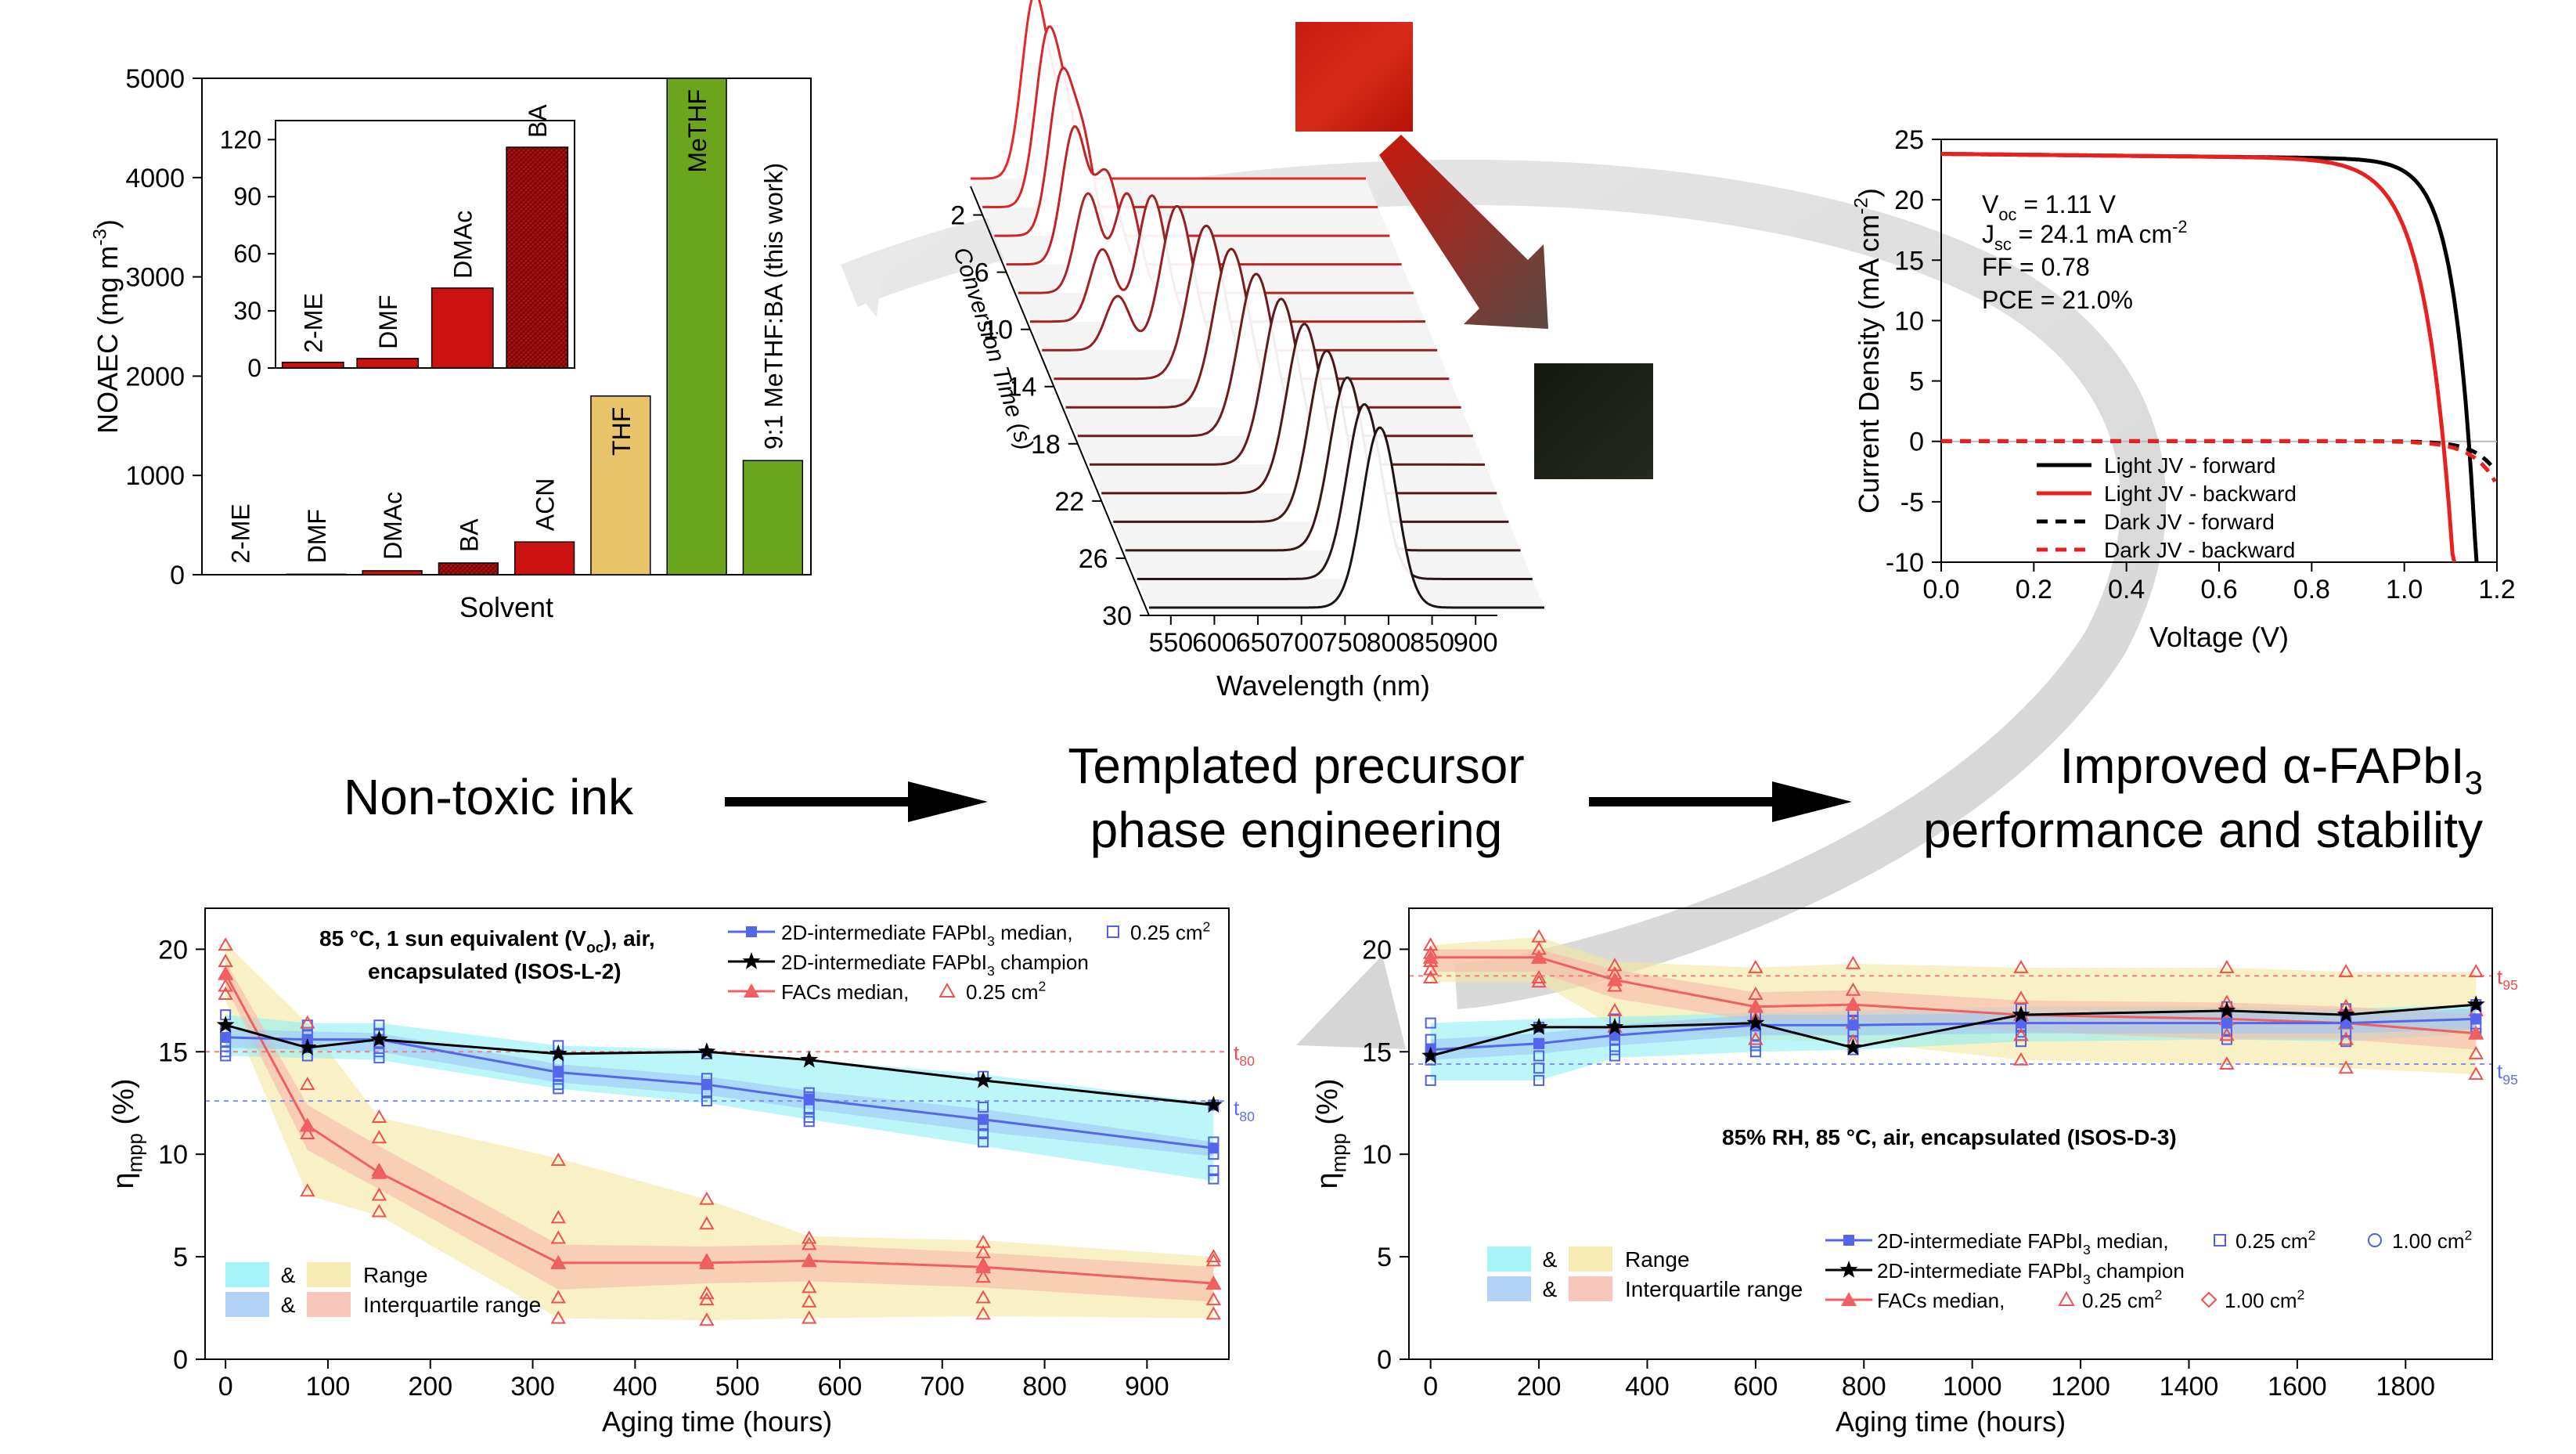 Image resolution: width=2576 pixels, height=1454 pixels. I want to click on y-tick-label: 4000, so click(155, 178).